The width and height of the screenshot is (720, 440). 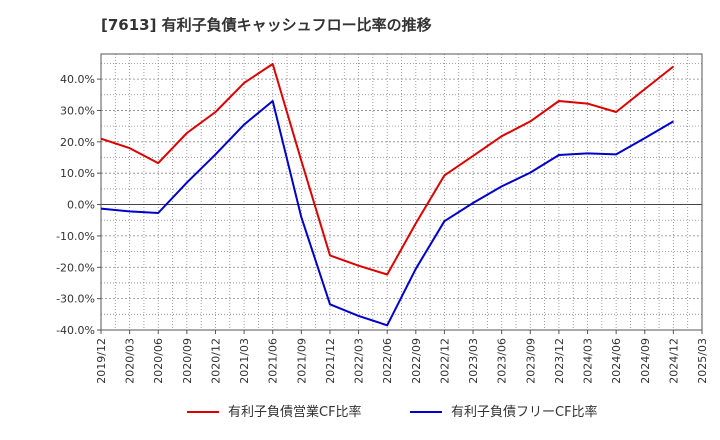 I want to click on y-tick-label: -10.0%, so click(x=75, y=236).